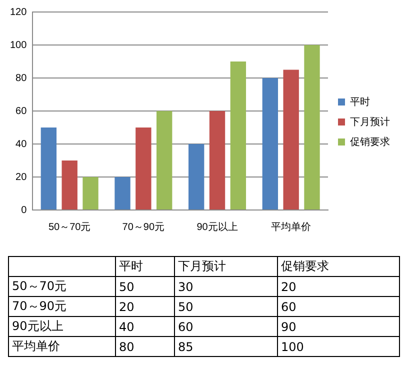  Describe the element at coordinates (62, 326) in the screenshot. I see `y-tick-label: 90元以上` at that location.